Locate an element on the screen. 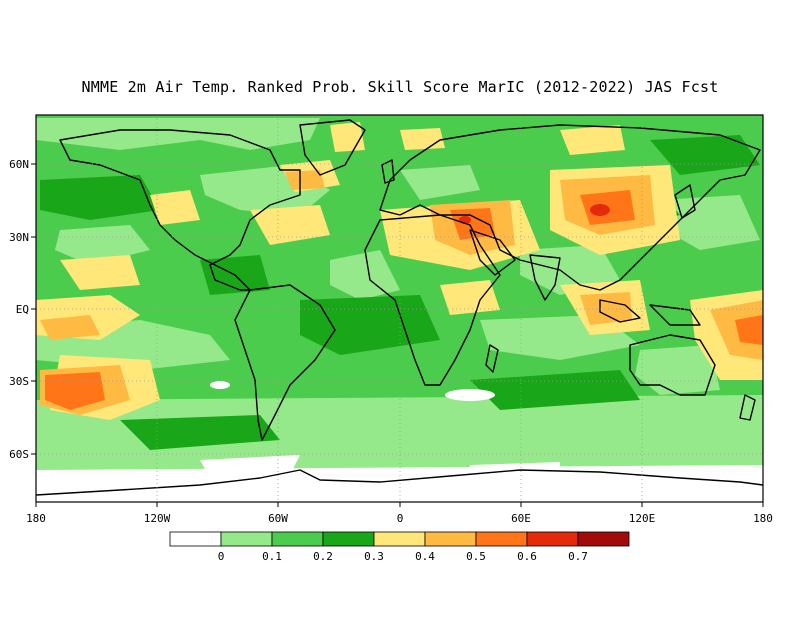 This screenshot has height=618, width=800. new-guinea is located at coordinates (675, 315).